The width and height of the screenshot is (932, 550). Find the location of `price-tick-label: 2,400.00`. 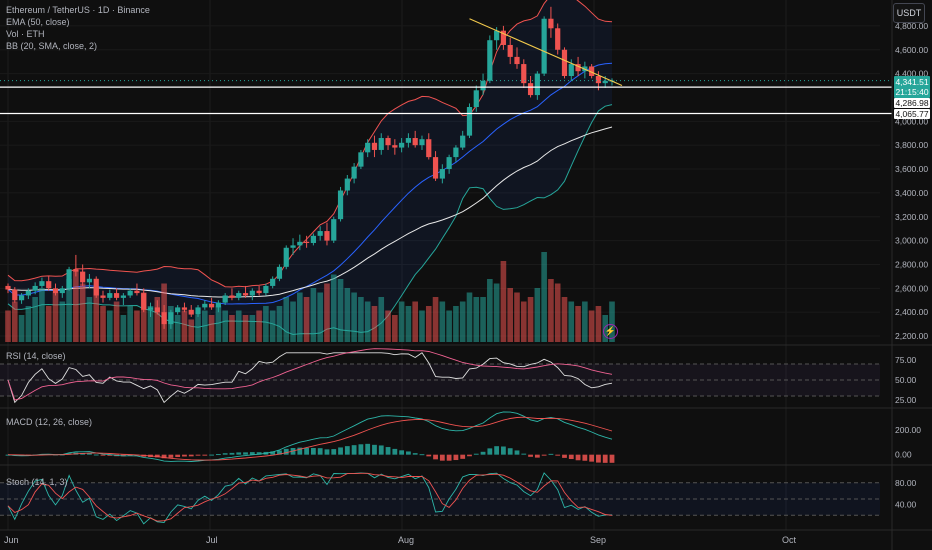

price-tick-label: 2,400.00 is located at coordinates (911, 312).